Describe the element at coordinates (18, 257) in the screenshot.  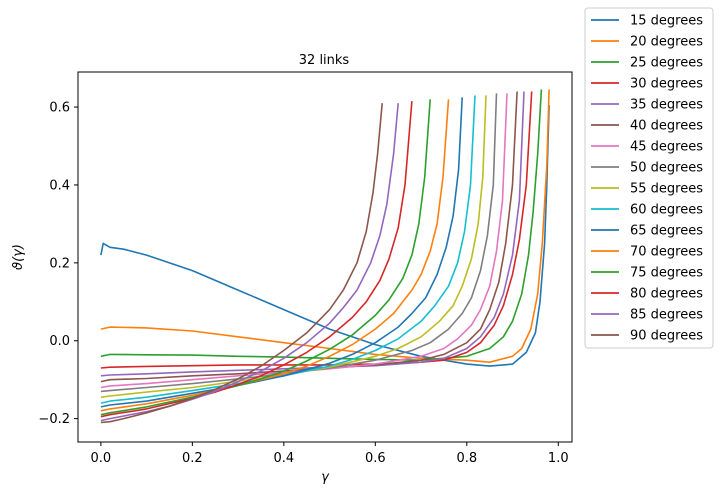
I see `y-axis-title: ϑ(γ)` at that location.